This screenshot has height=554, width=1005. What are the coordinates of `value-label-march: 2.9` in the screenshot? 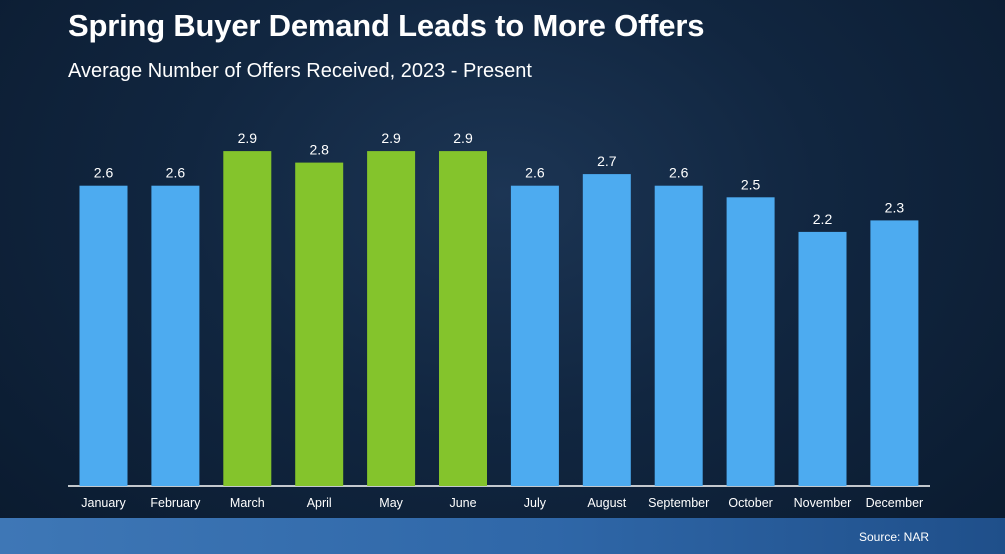 It's located at (248, 138).